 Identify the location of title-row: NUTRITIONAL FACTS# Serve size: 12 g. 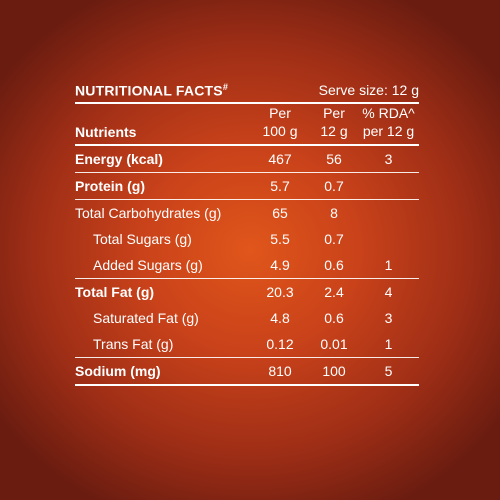
(247, 90).